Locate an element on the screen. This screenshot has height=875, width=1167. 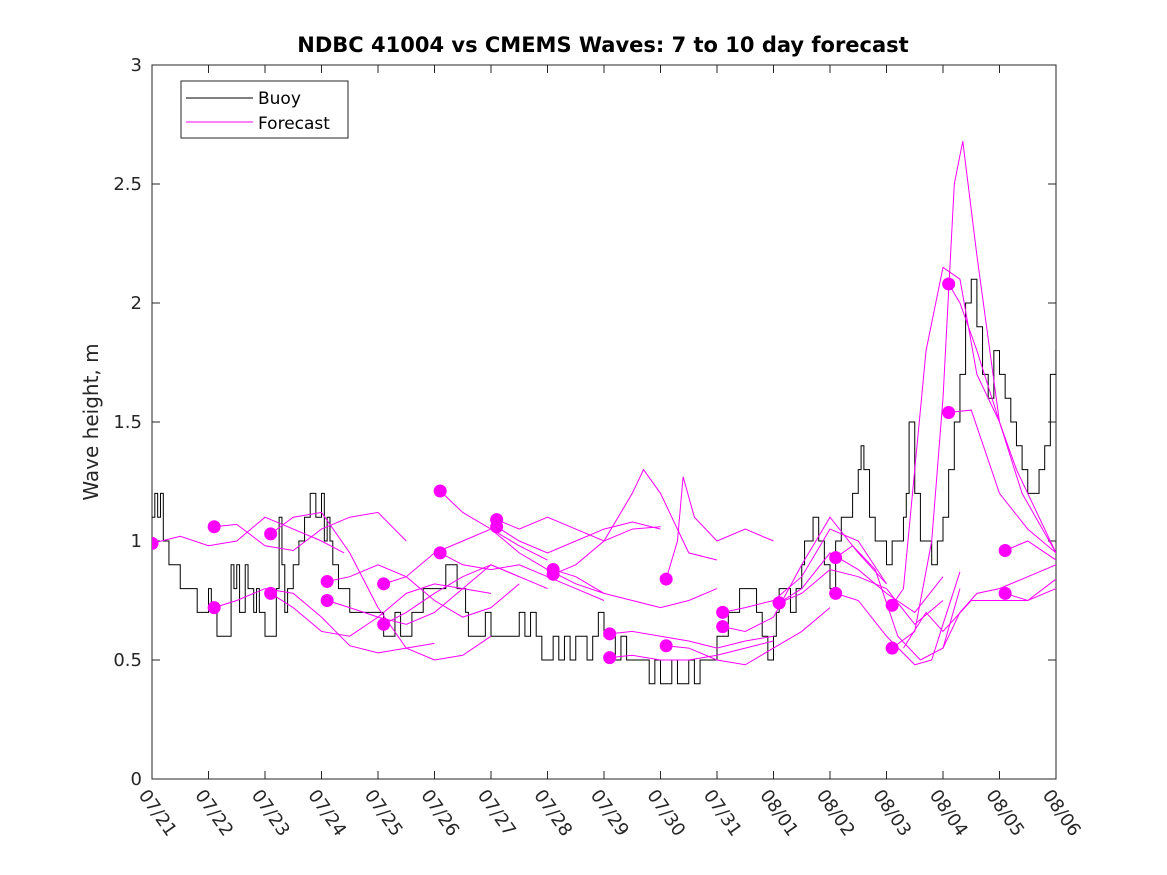
legend: Buoy Forecast is located at coordinates (264, 109).